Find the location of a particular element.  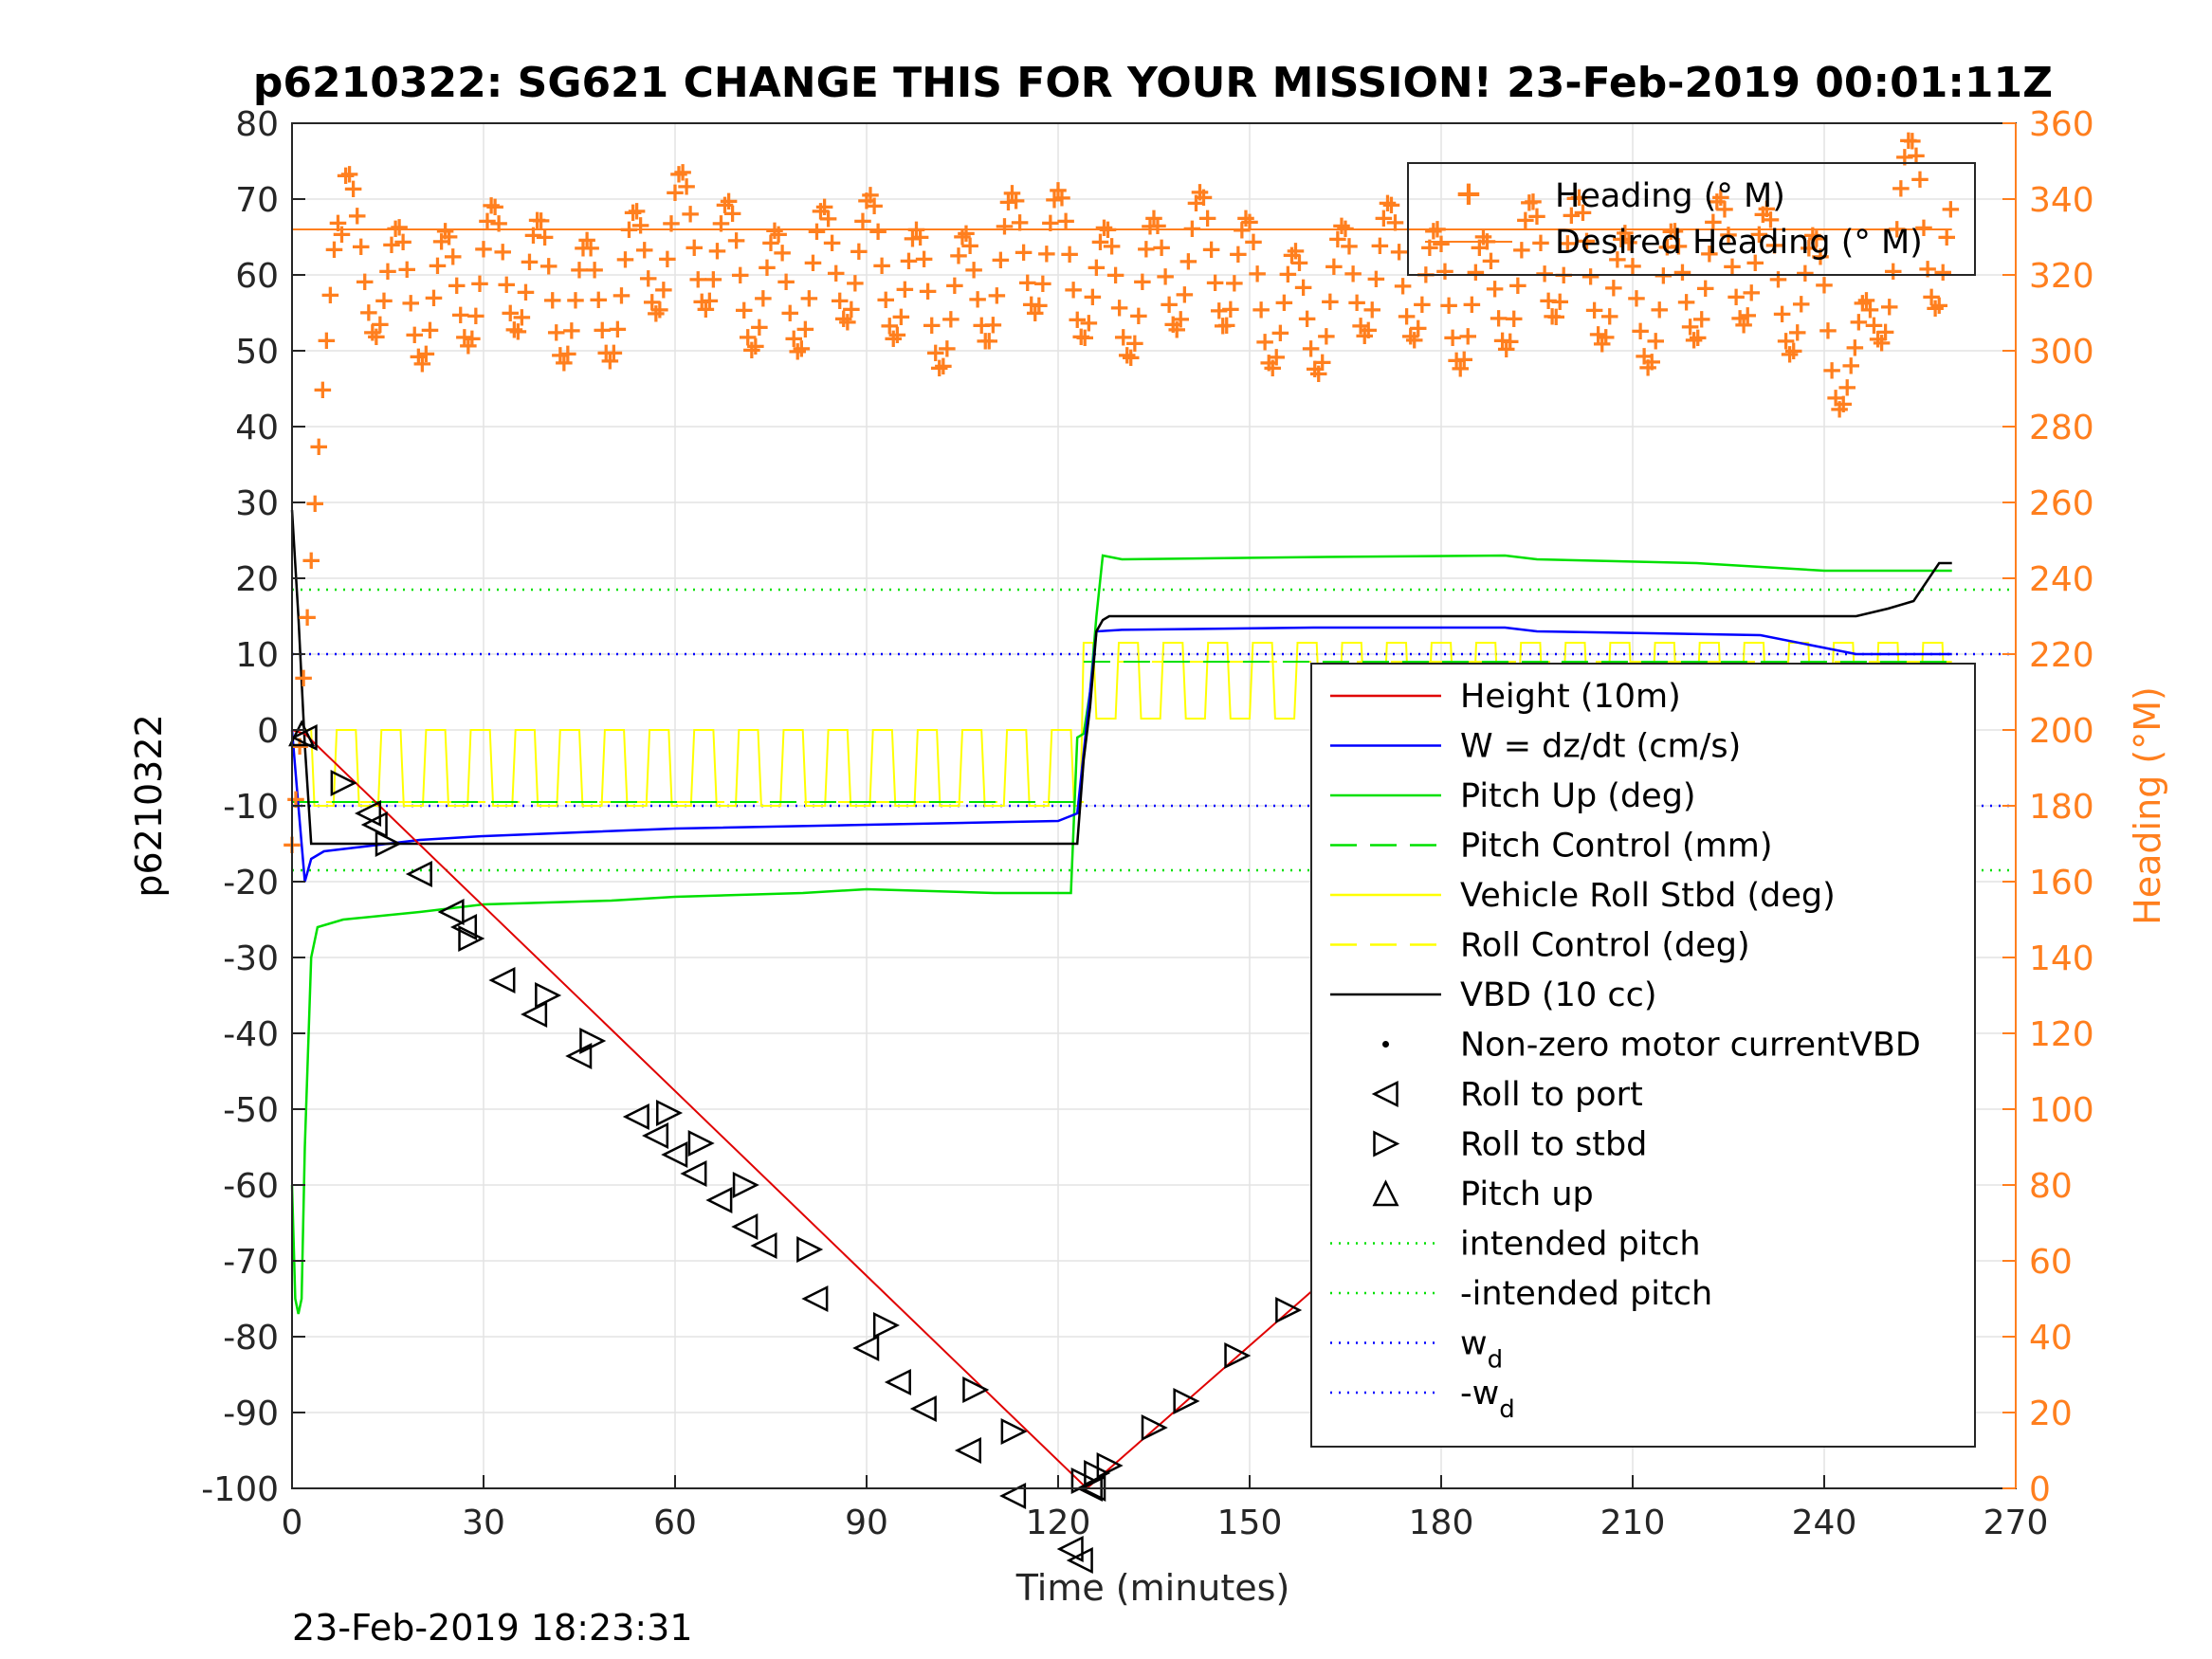

y-left-tick-label: 20 is located at coordinates (257, 579).